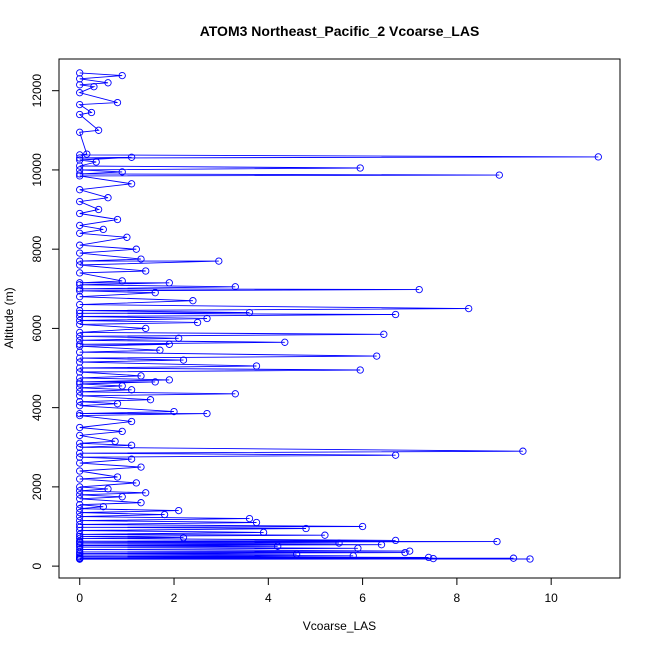 Image resolution: width=650 pixels, height=650 pixels. Describe the element at coordinates (362, 598) in the screenshot. I see `x-tick-label: 6` at that location.